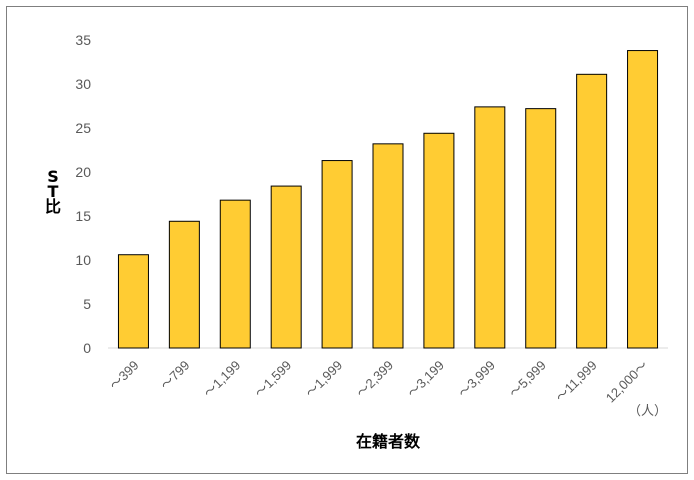 This screenshot has height=480, width=694. What do you see at coordinates (174, 375) in the screenshot?
I see `x-tick-label: ～799` at bounding box center [174, 375].